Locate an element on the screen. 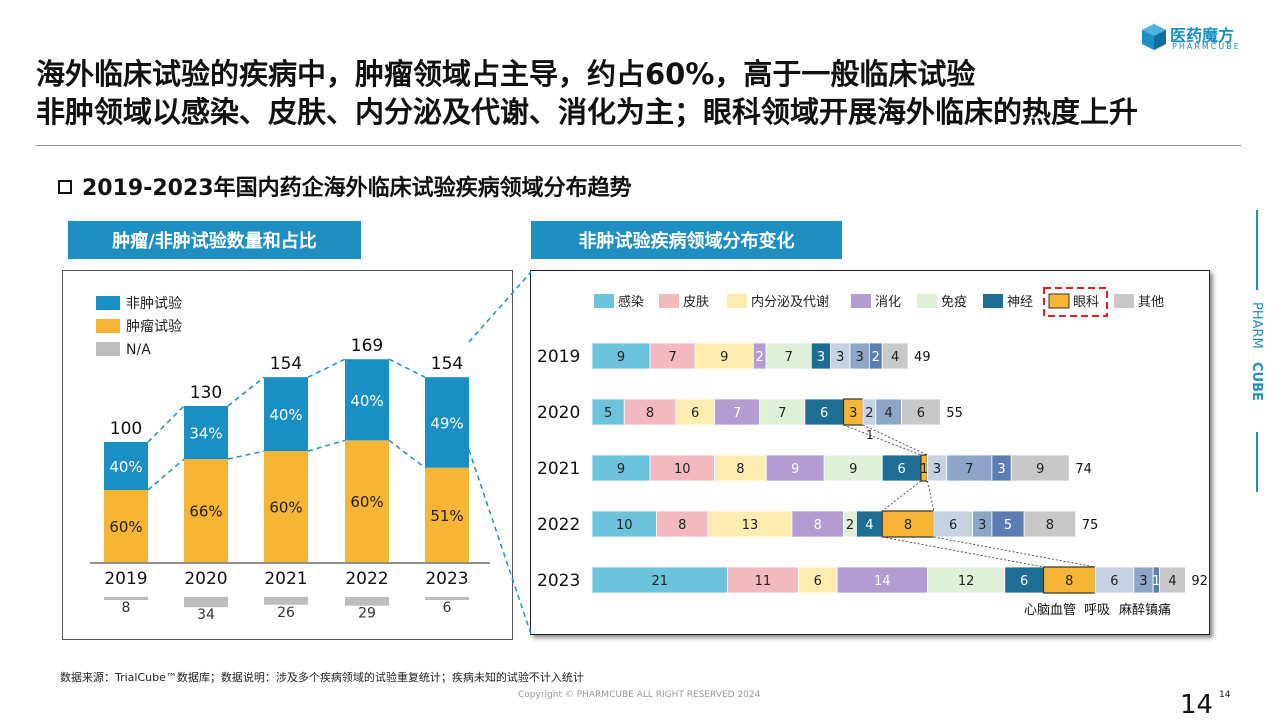 The height and width of the screenshot is (720, 1280). side-line-top is located at coordinates (1257, 250).